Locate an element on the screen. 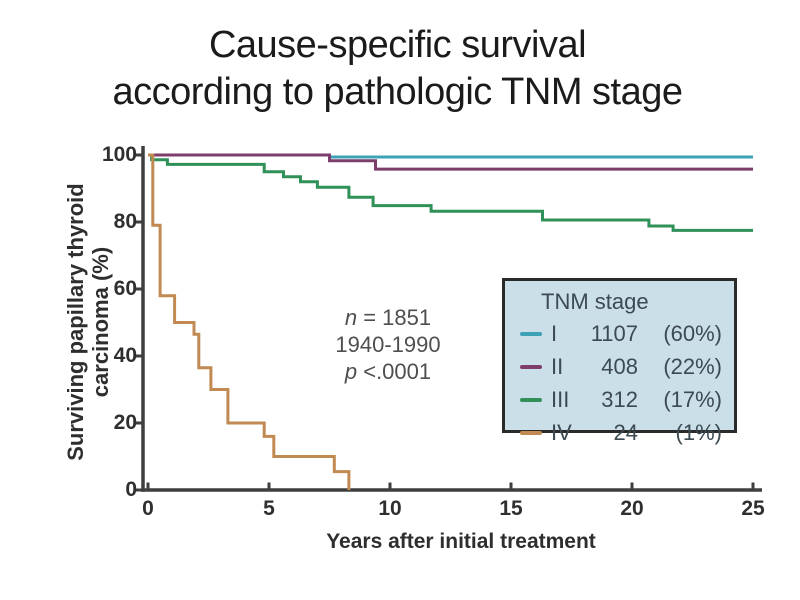  annotation-p: p <.0001 is located at coordinates (388, 371).